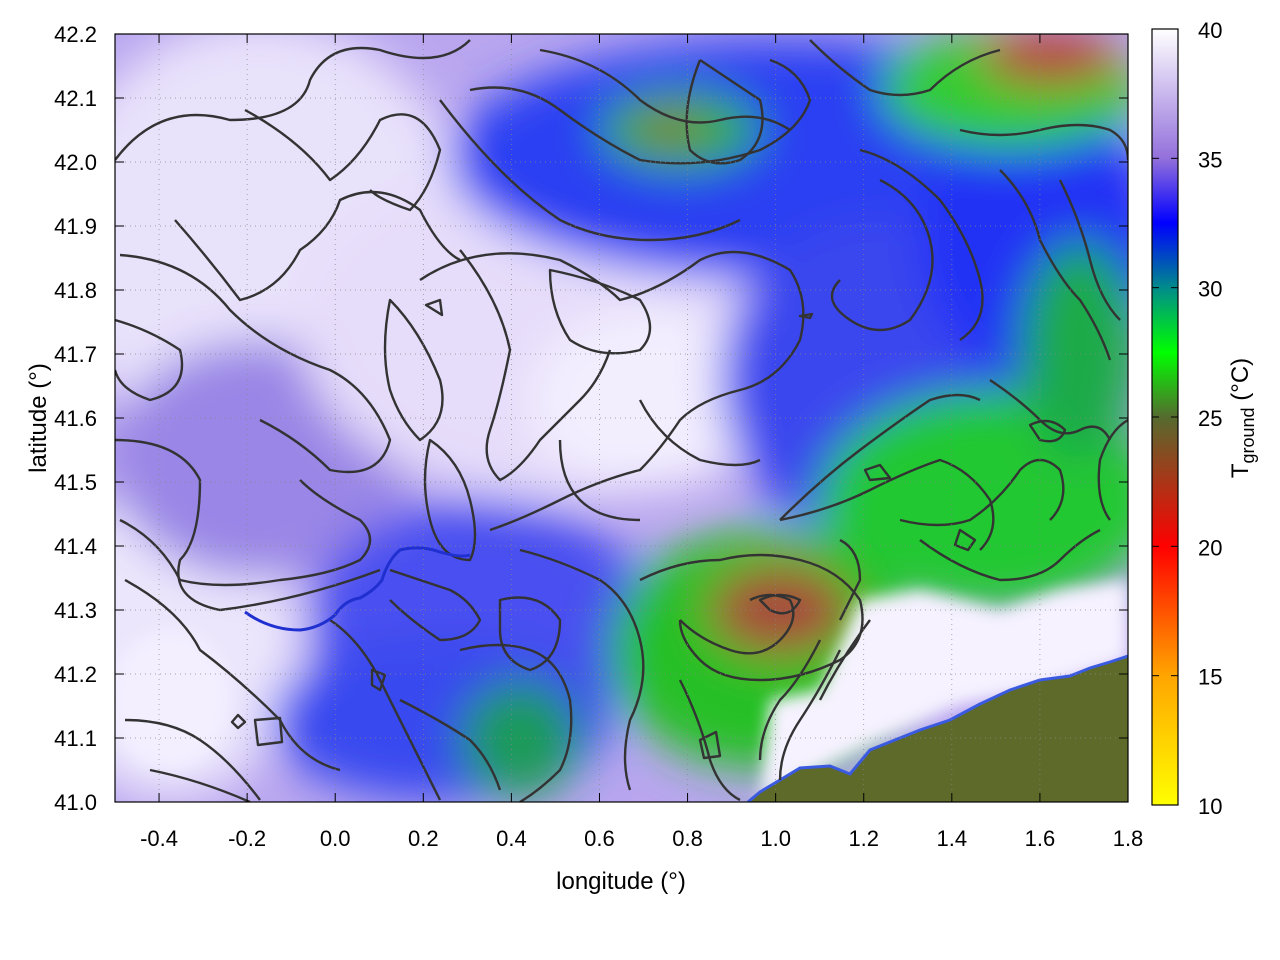 The image size is (1280, 960). Describe the element at coordinates (1210, 30) in the screenshot. I see `colorbar-tick-label: 40` at that location.